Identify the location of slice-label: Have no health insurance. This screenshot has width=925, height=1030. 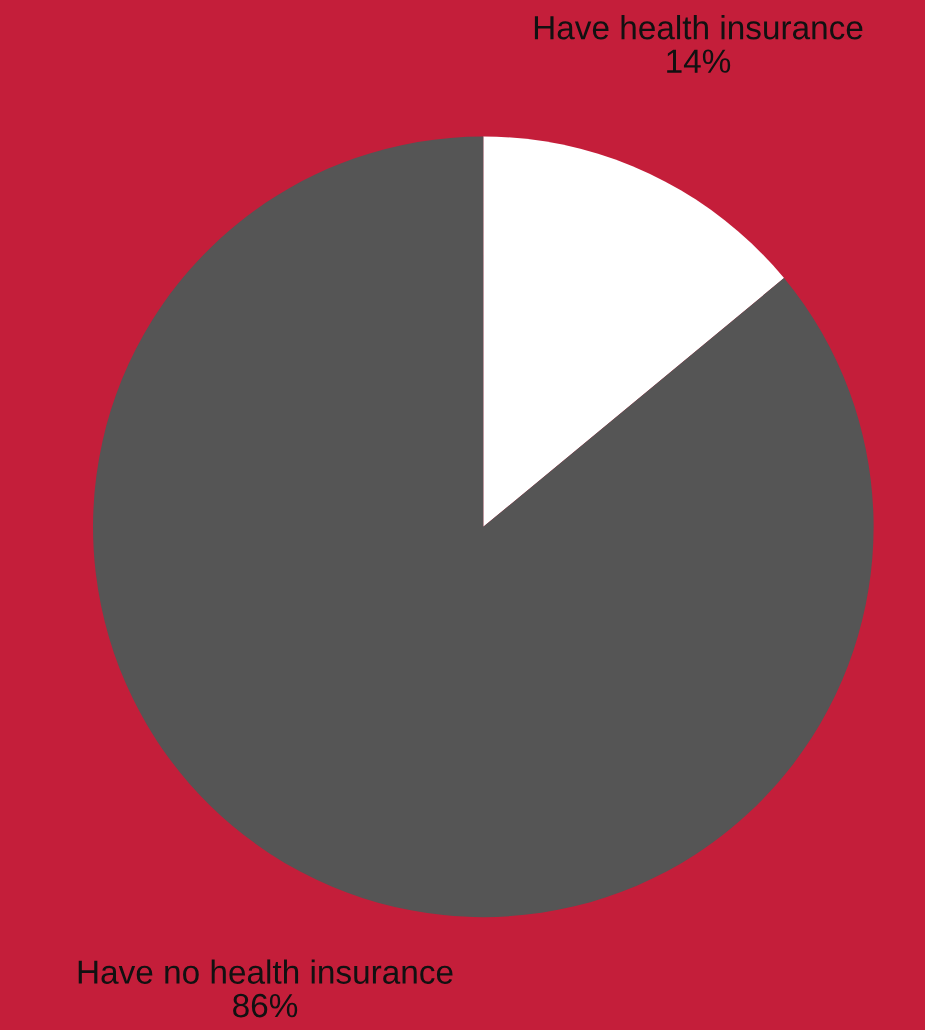
(265, 971).